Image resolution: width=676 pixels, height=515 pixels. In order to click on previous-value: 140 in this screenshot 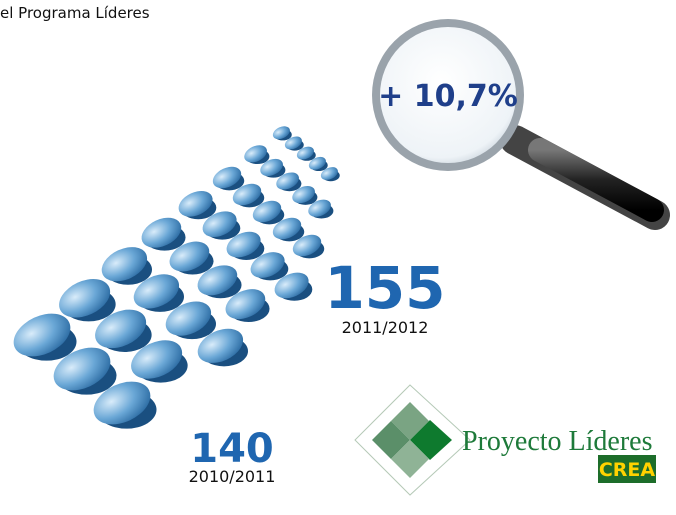, I will do `click(232, 449)`.